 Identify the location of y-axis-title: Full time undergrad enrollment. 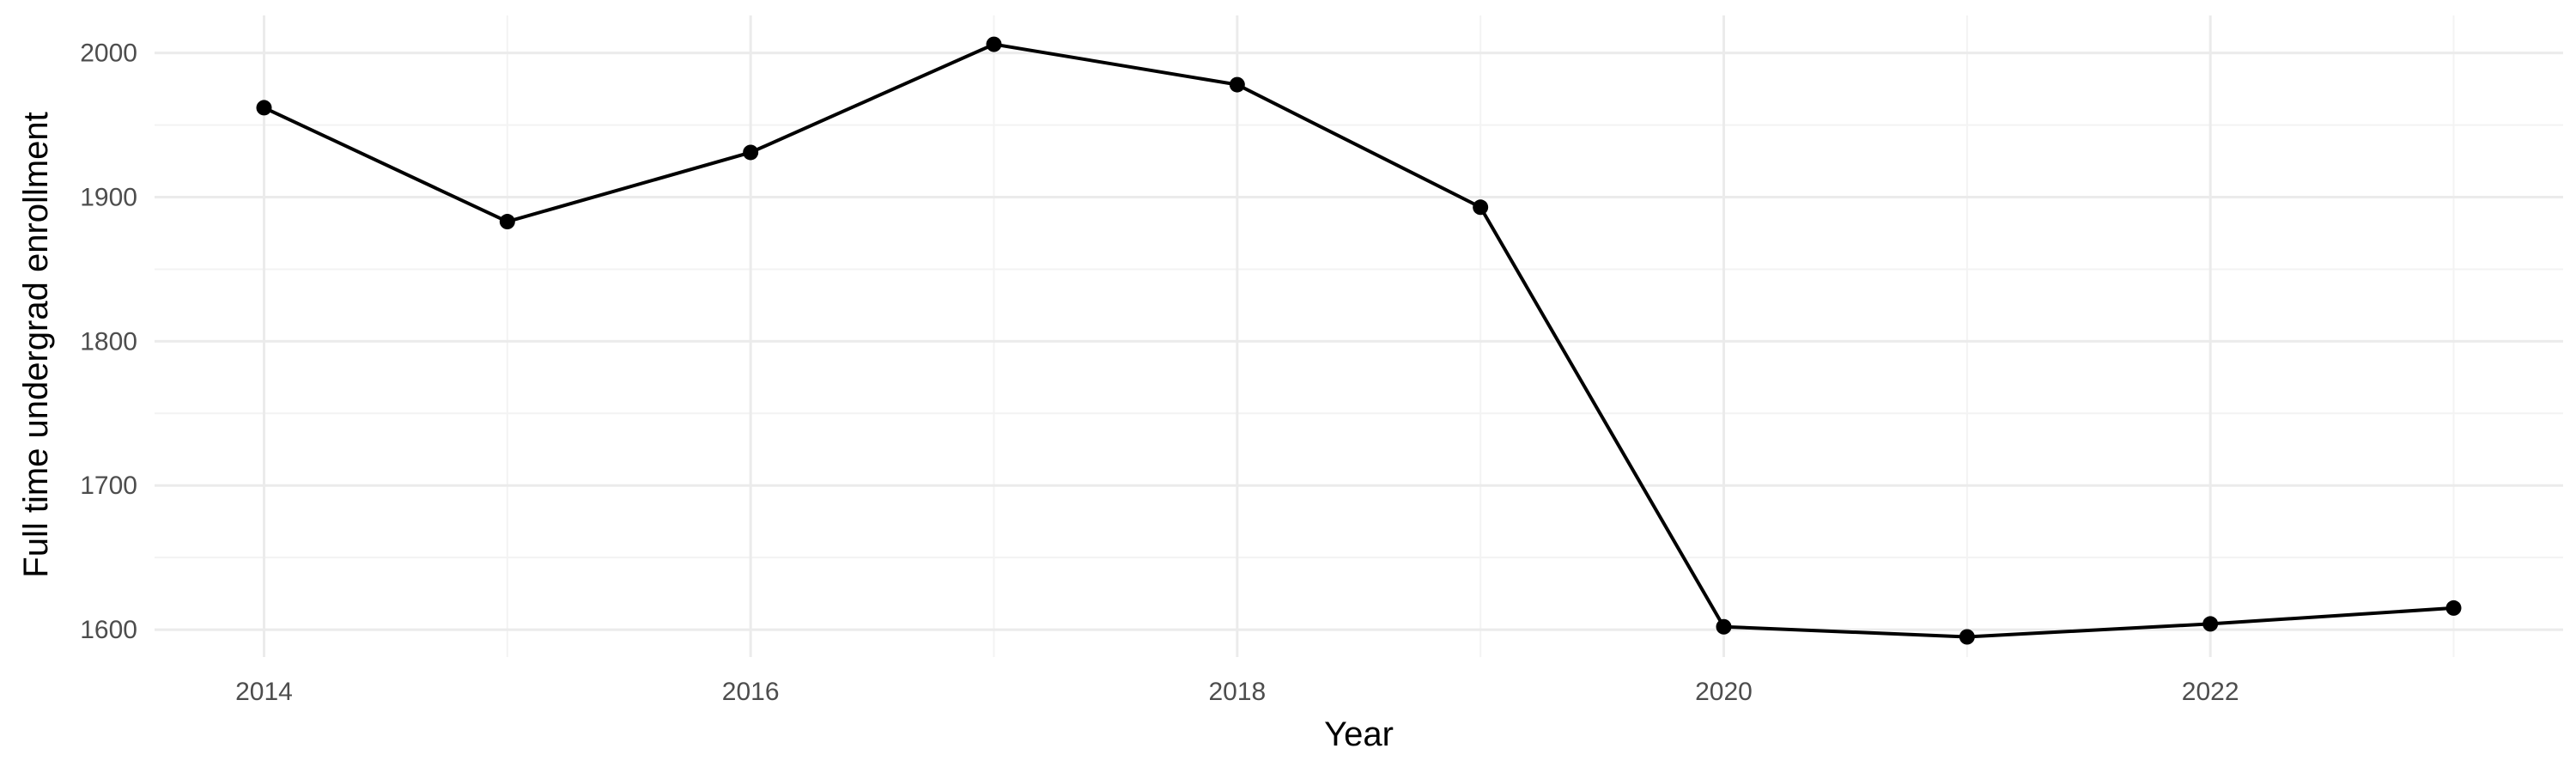
(36, 344).